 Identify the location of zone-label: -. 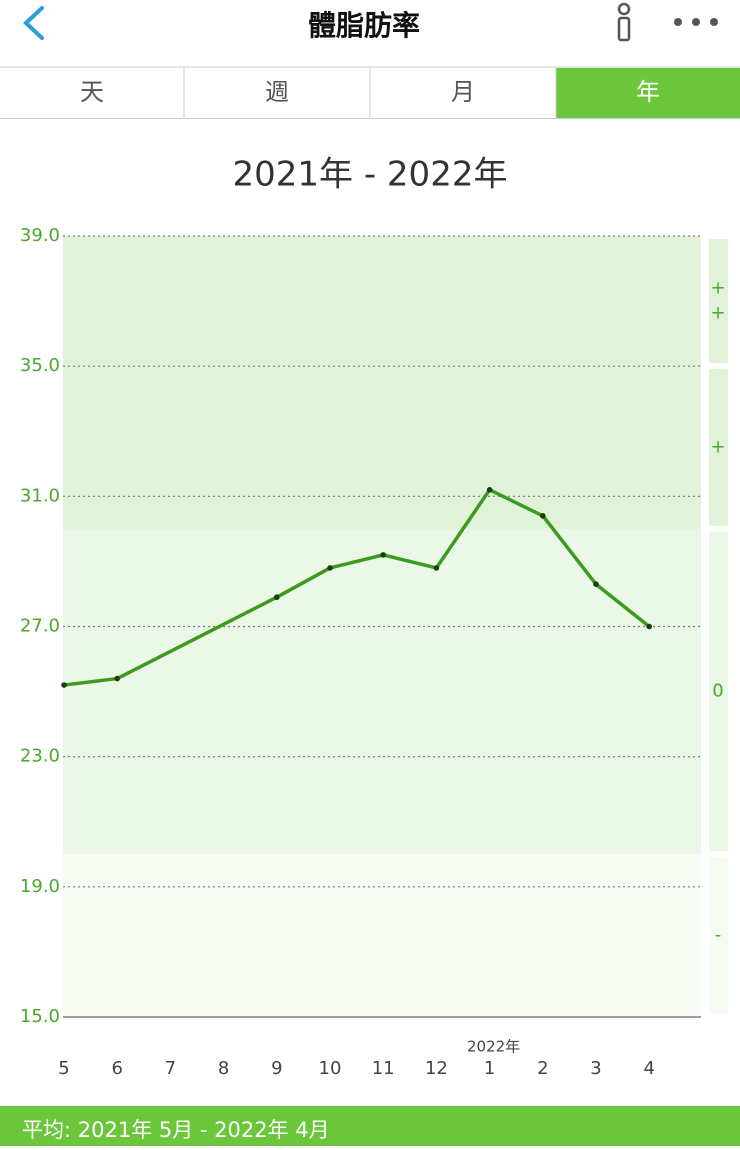
(718, 935).